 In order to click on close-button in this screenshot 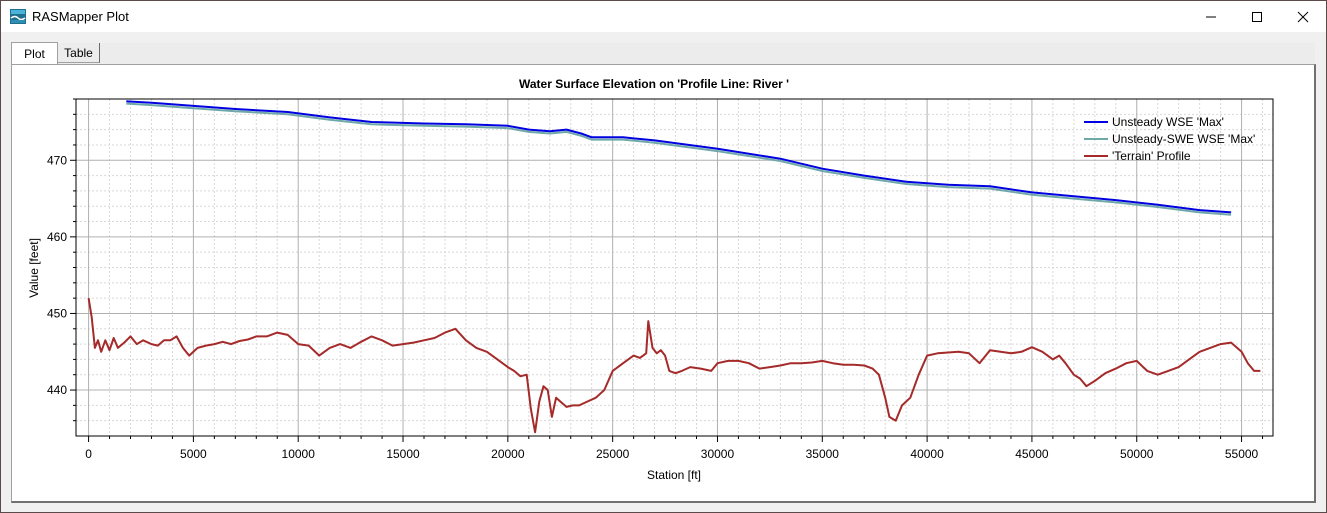, I will do `click(1303, 16)`.